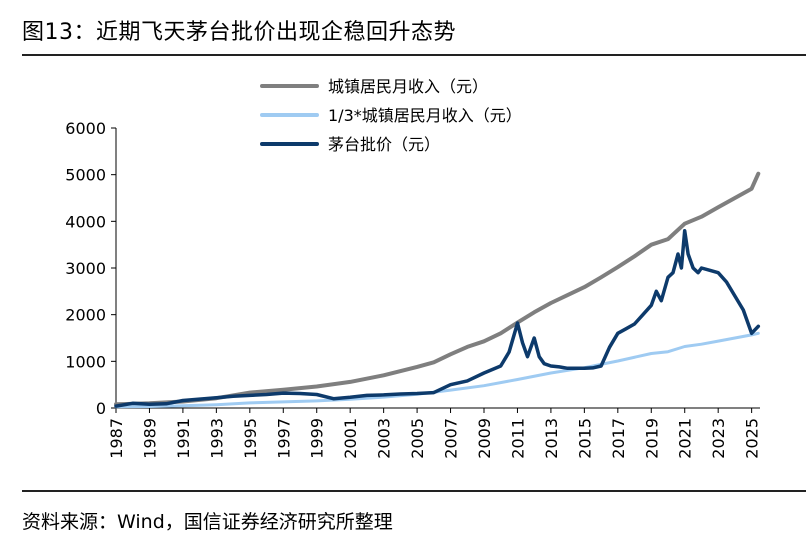  What do you see at coordinates (149, 438) in the screenshot?
I see `x-tick-label: 1989` at bounding box center [149, 438].